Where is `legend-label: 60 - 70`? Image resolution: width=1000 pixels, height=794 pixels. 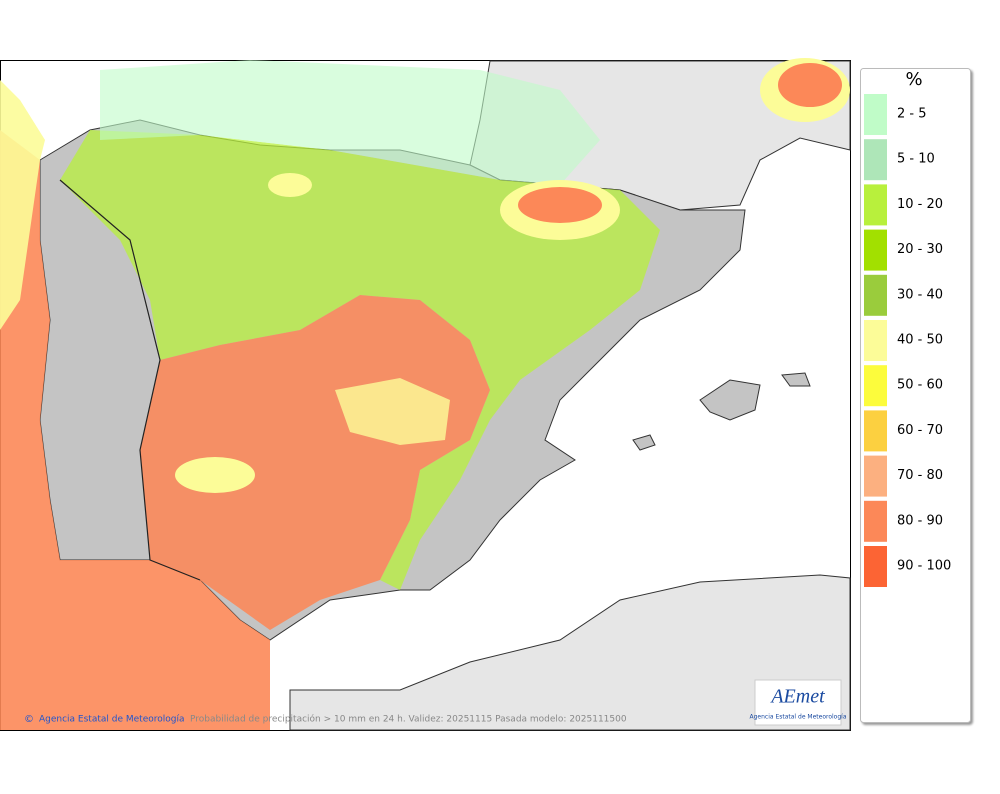
legend-label: 60 - 70 is located at coordinates (920, 430).